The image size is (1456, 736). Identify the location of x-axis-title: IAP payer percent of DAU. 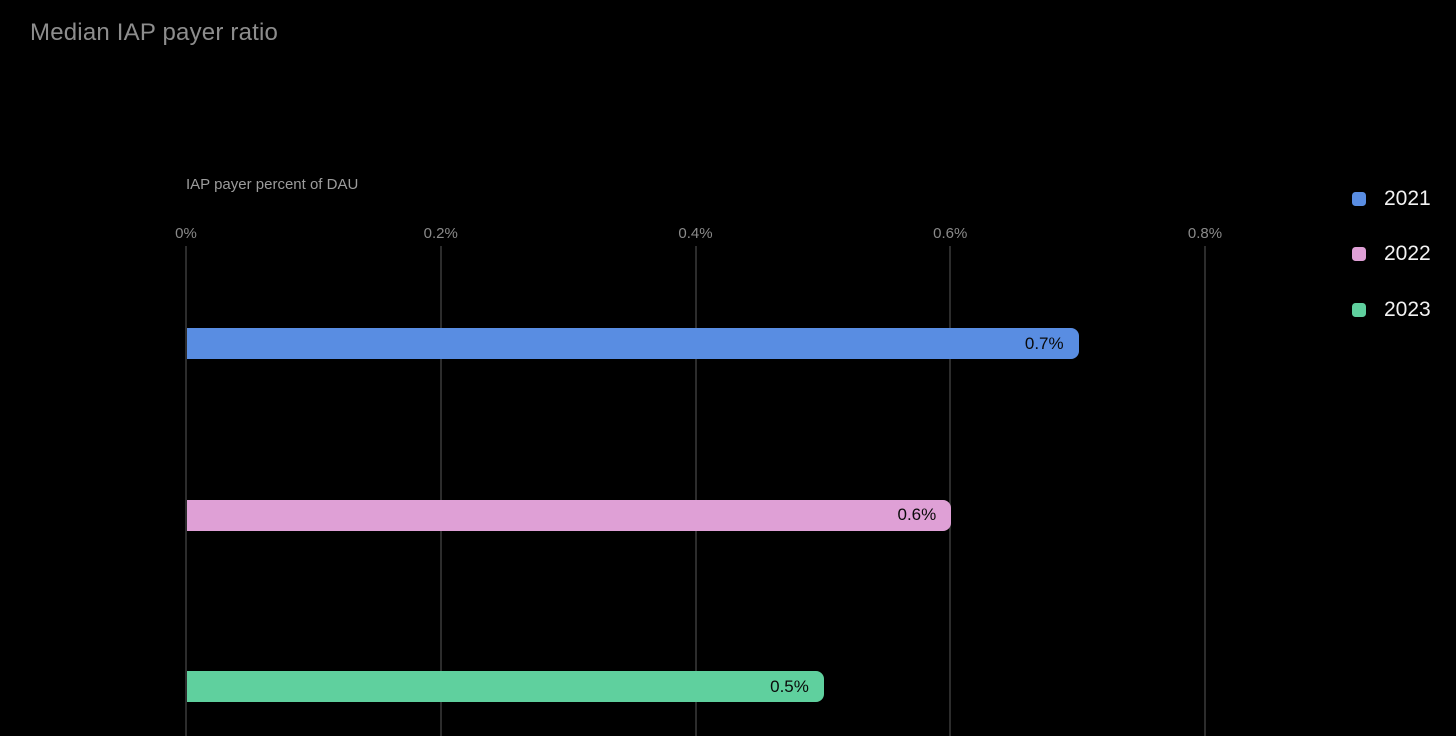
(272, 184).